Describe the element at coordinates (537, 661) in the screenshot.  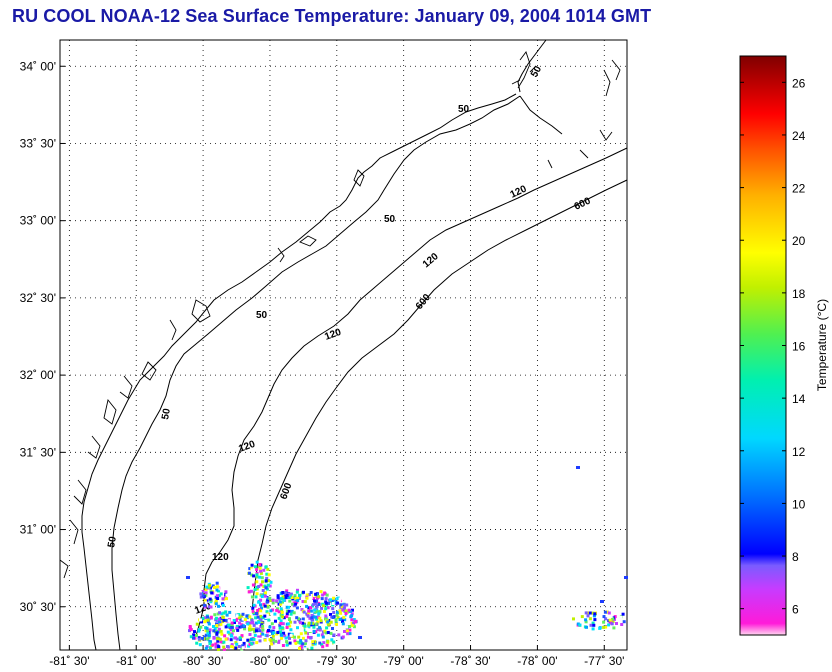
I see `lon-tick-label: -78˚ 00'` at that location.